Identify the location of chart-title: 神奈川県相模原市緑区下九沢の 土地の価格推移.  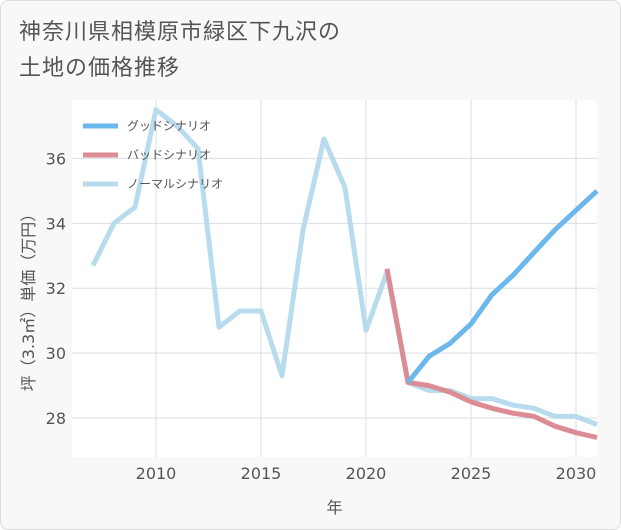
(180, 51).